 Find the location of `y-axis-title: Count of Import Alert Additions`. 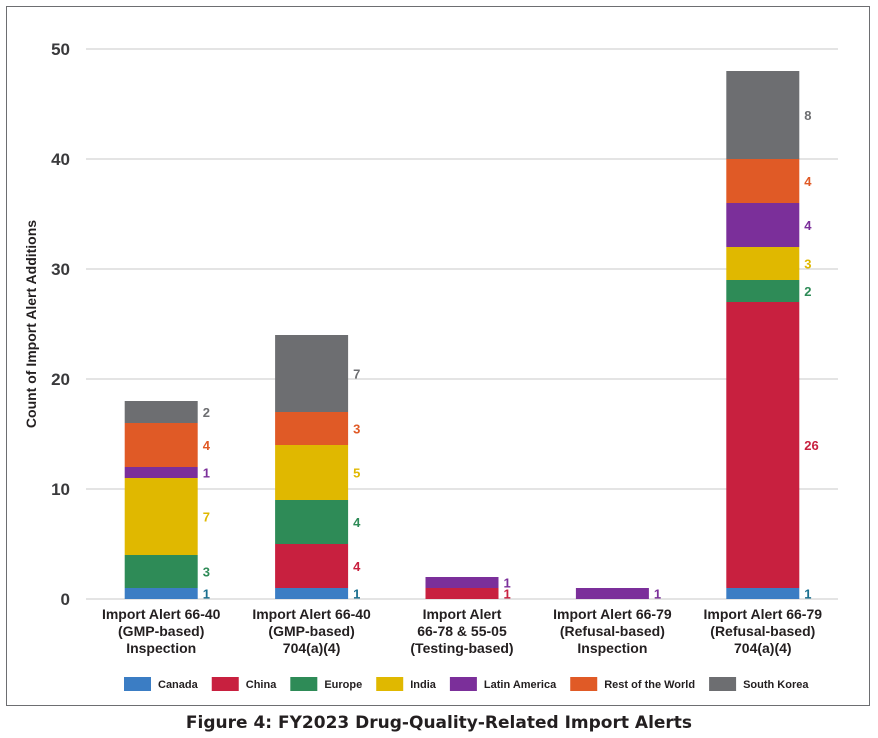

y-axis-title: Count of Import Alert Additions is located at coordinates (31, 324).